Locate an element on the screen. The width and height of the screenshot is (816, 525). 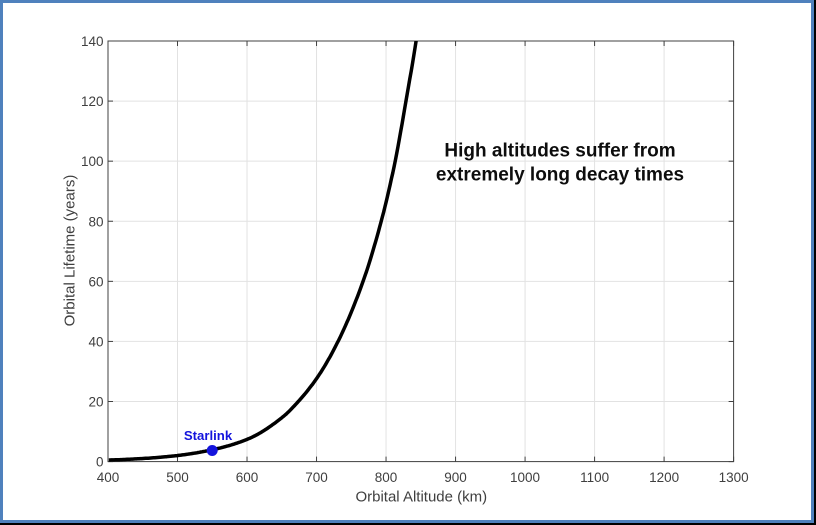
svg-text: 800 is located at coordinates (386, 477).